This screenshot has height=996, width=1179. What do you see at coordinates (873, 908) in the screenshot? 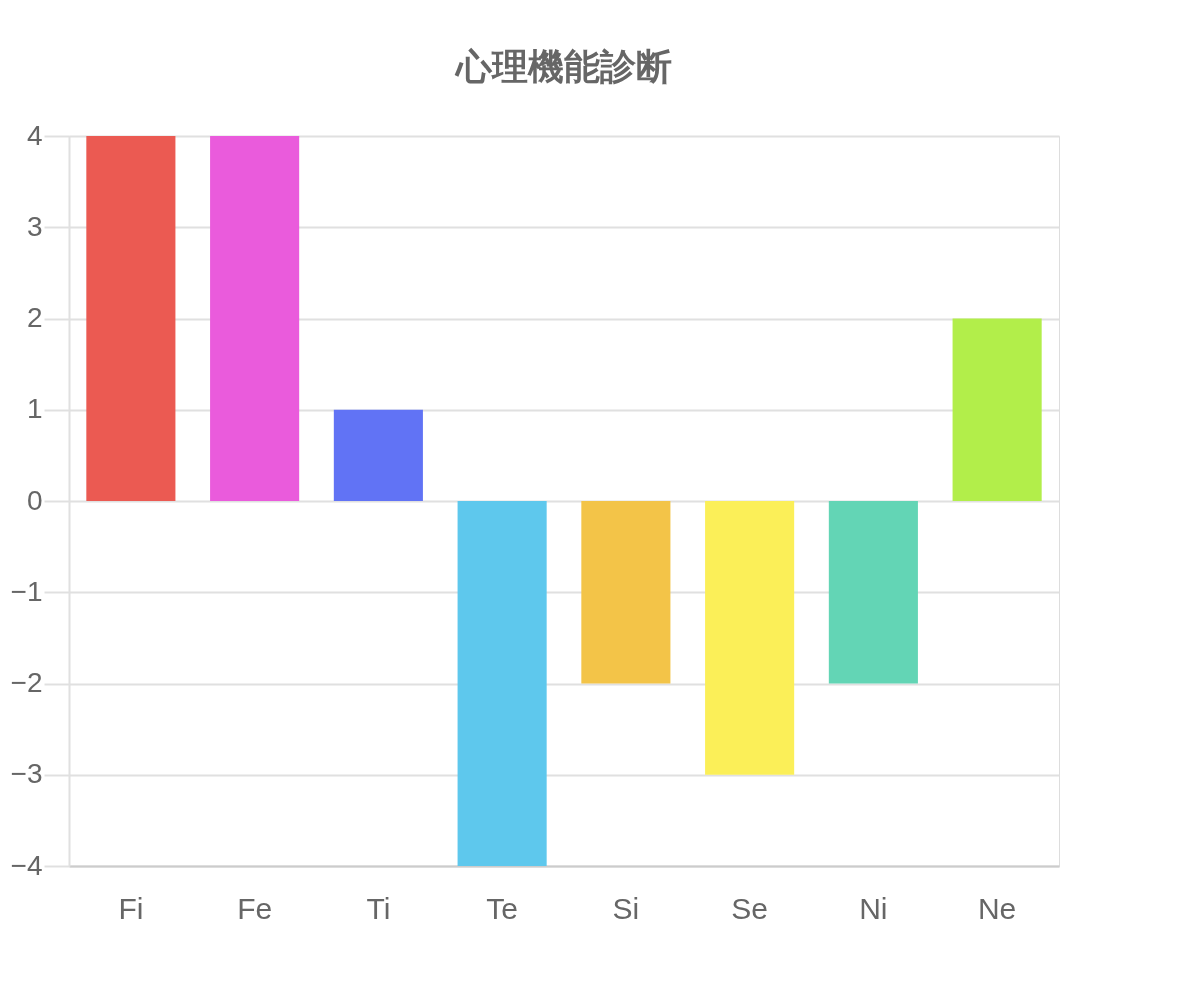
I see `x-tick-label: Ni` at bounding box center [873, 908].